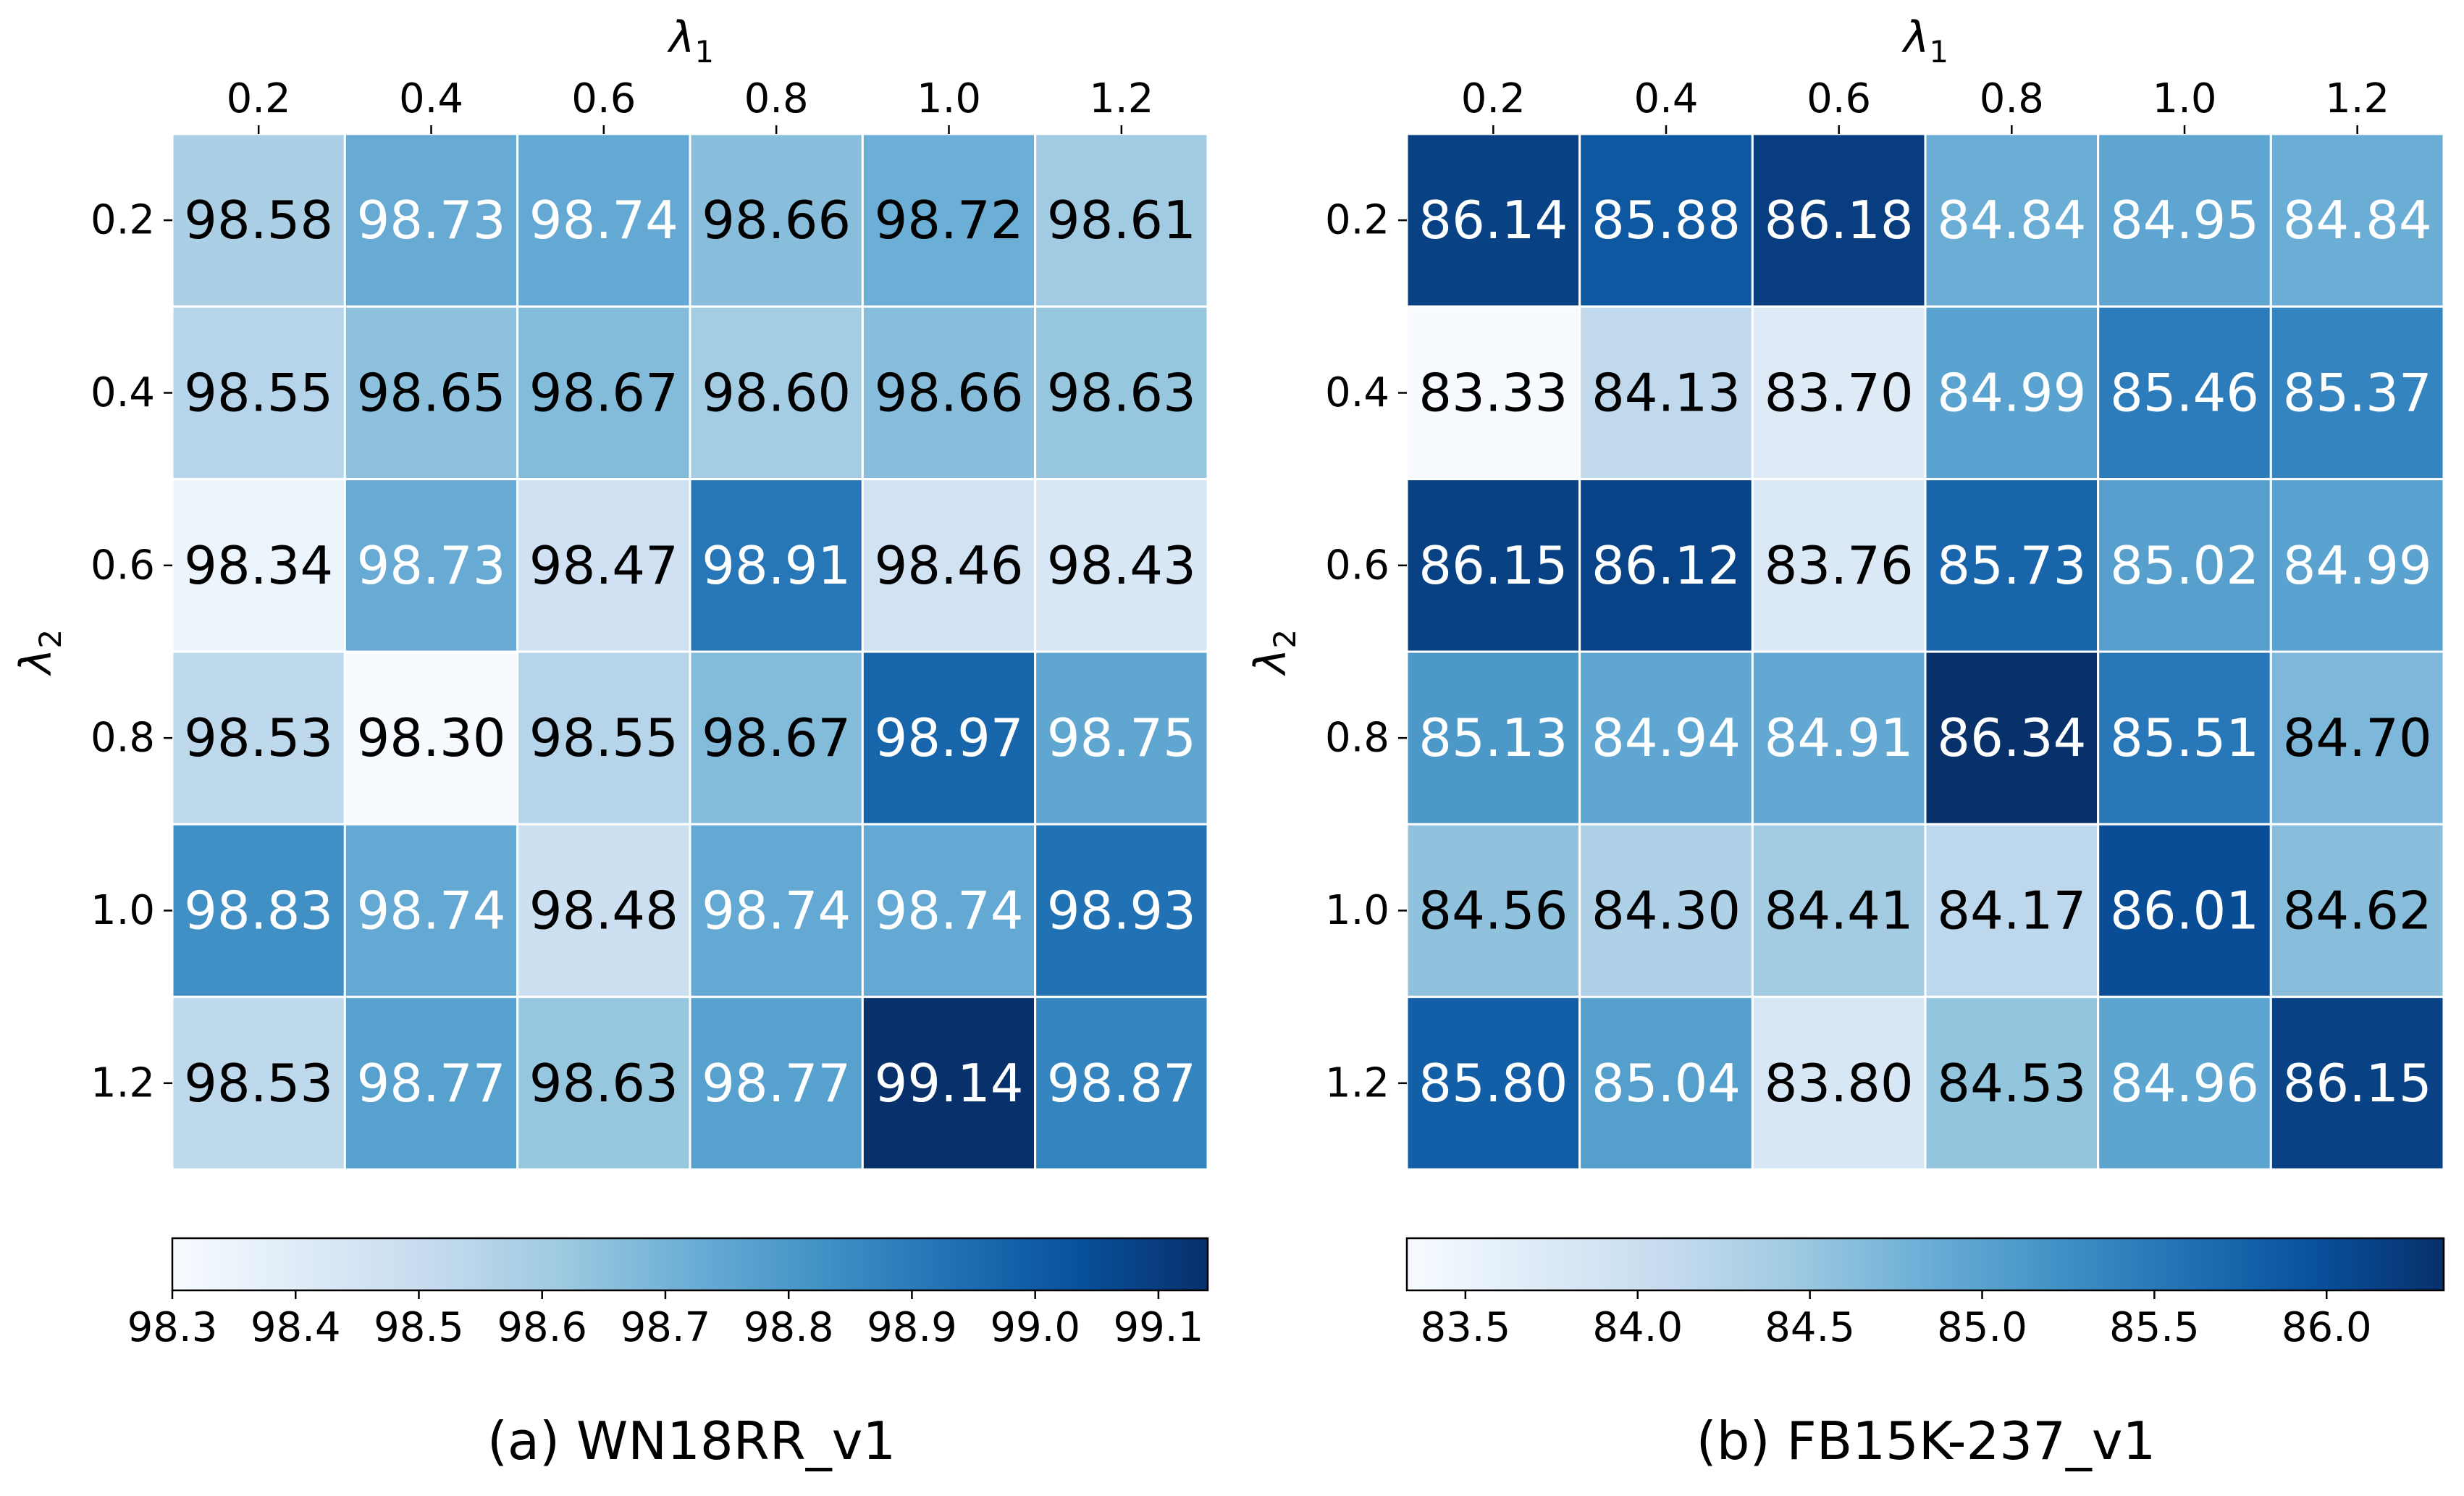 The width and height of the screenshot is (2464, 1496). Describe the element at coordinates (2357, 98) in the screenshot. I see `heatmap-b-x-tick-label: 1.2` at that location.